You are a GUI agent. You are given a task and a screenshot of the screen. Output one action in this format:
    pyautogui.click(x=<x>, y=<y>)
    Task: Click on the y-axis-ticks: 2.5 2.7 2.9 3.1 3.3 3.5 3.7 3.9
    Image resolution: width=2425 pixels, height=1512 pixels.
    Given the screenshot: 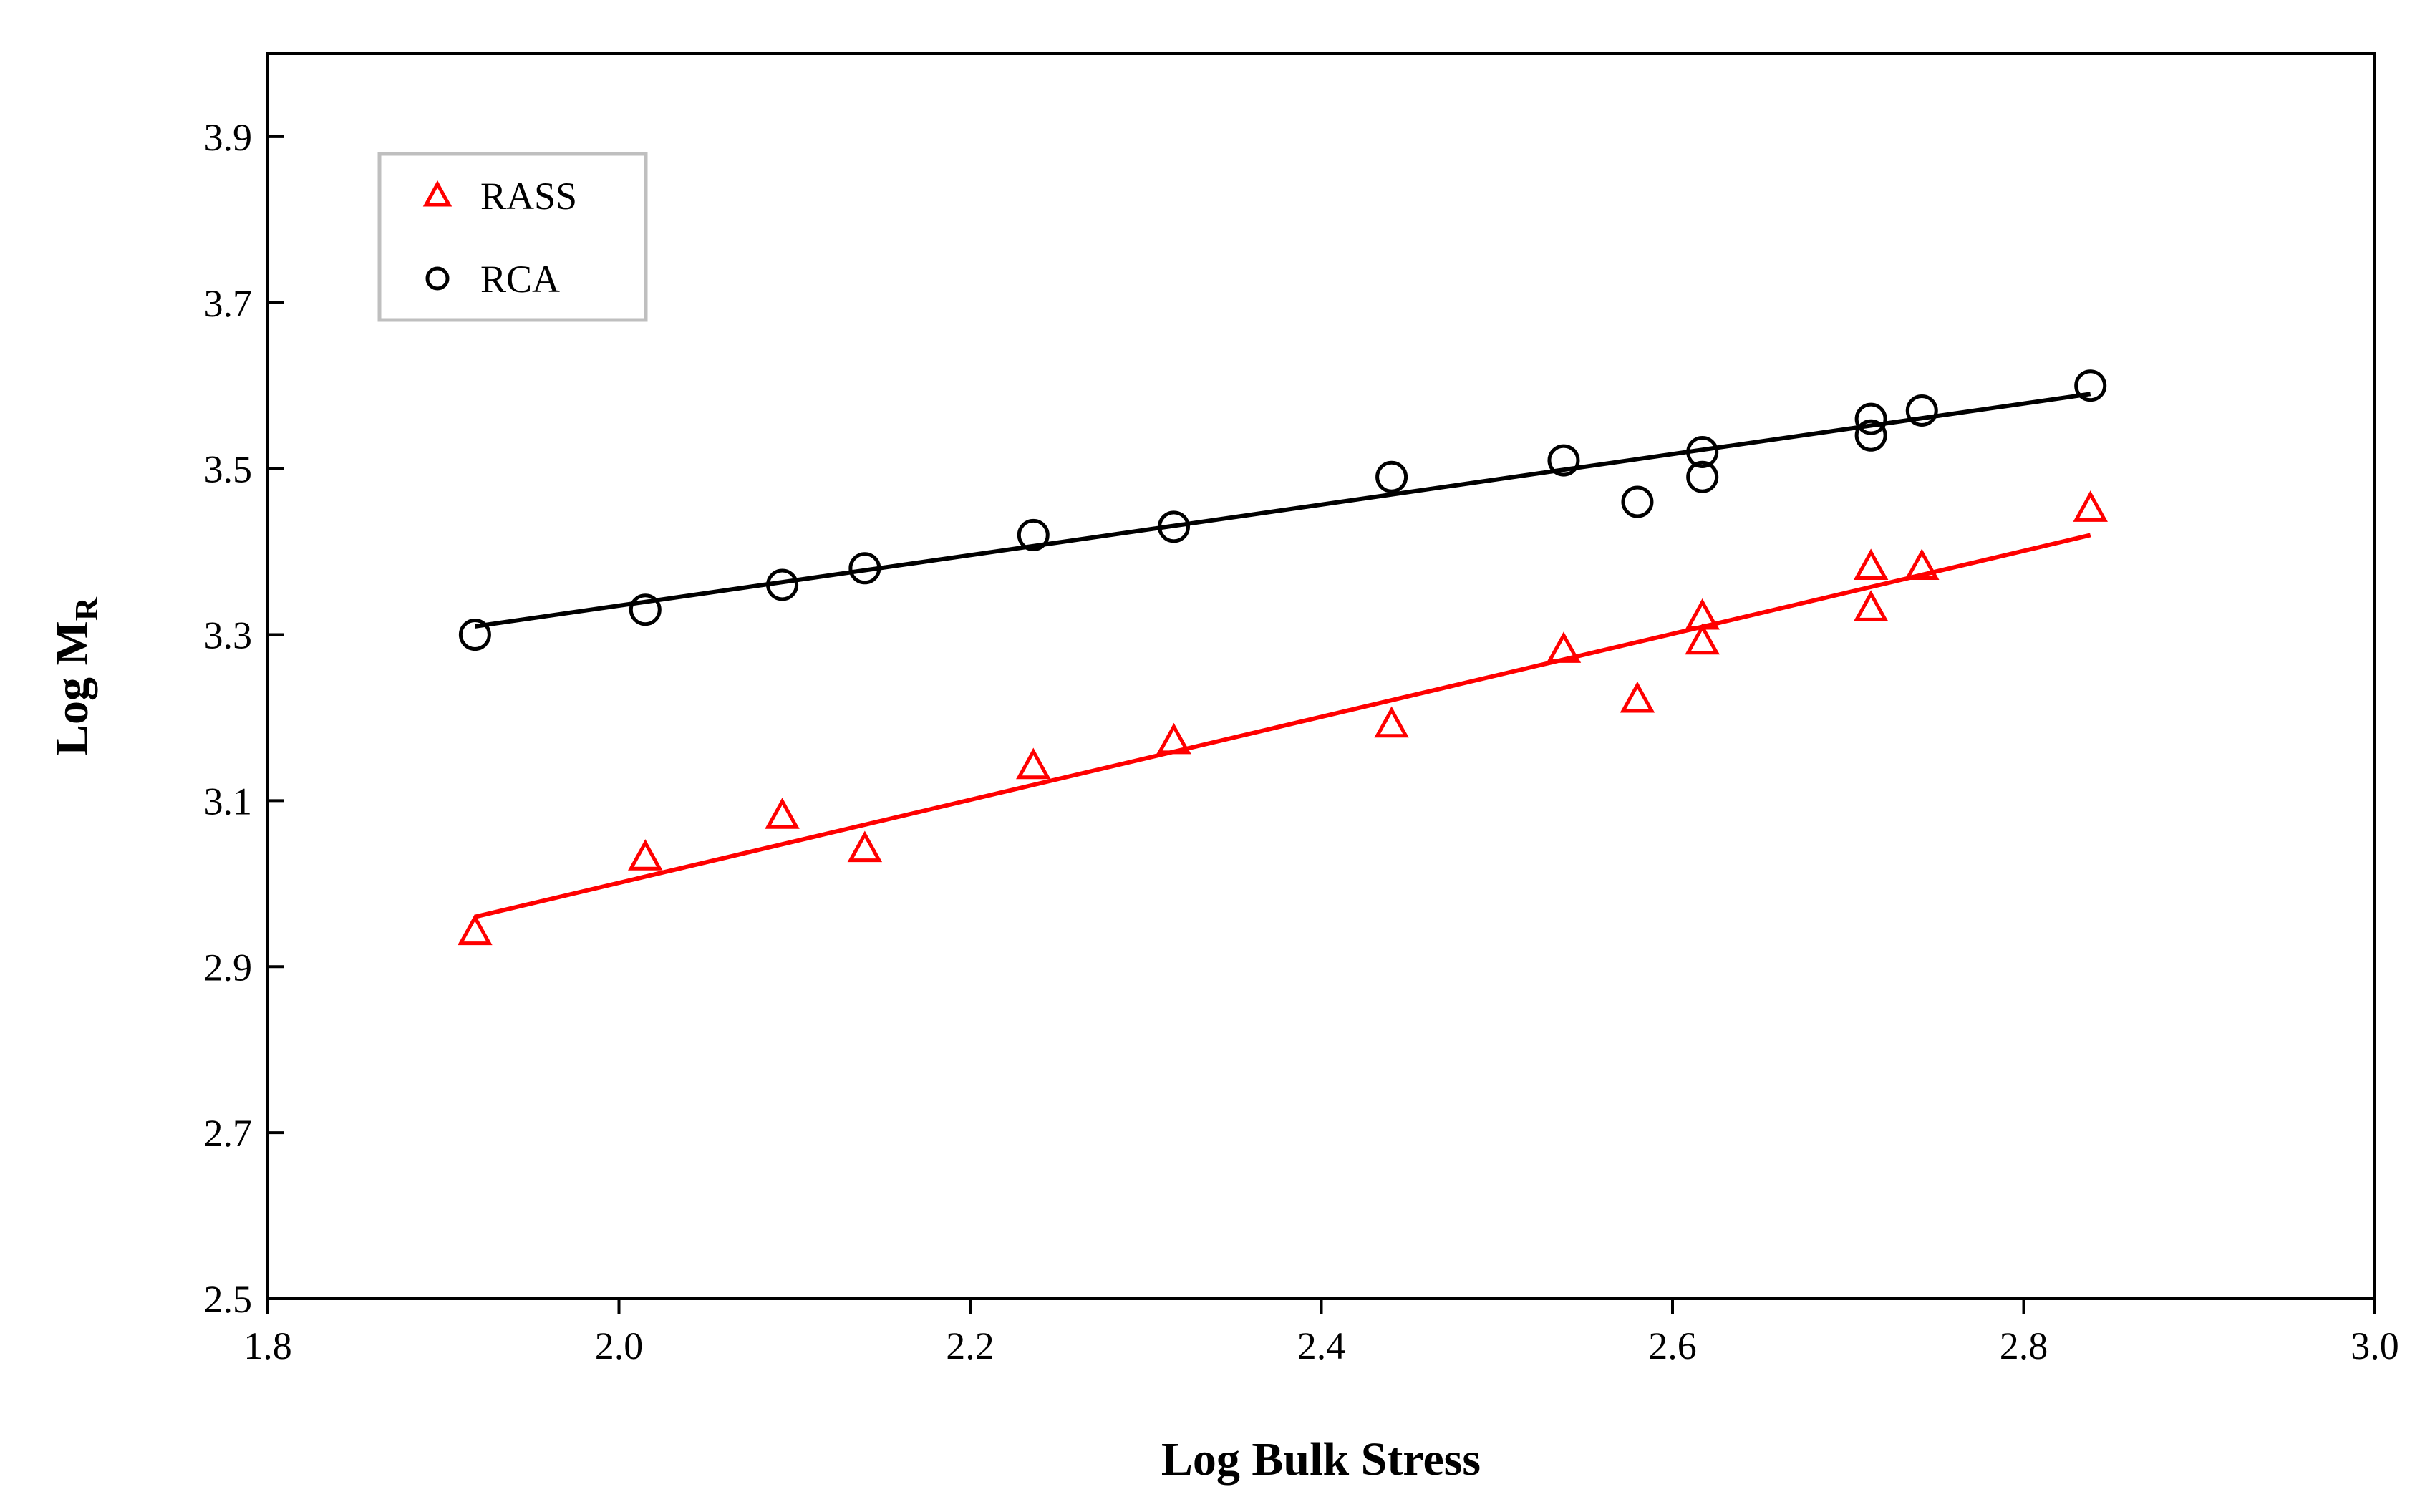 What is the action you would take?
    pyautogui.click(x=244, y=718)
    